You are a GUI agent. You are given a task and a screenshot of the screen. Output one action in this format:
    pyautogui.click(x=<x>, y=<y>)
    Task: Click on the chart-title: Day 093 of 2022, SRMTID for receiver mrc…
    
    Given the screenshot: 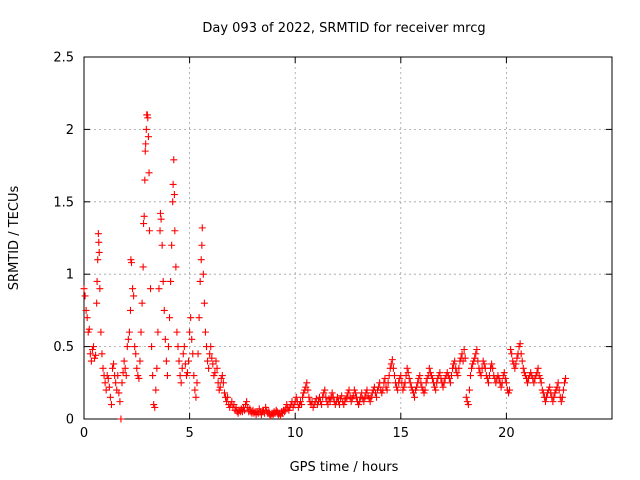 What is the action you would take?
    pyautogui.click(x=343, y=28)
    